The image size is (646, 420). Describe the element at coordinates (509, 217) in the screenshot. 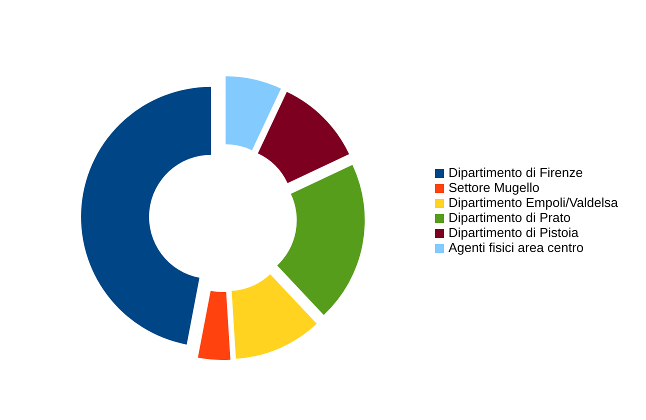

I see `legend-label: Dipartimento di Prato` at that location.